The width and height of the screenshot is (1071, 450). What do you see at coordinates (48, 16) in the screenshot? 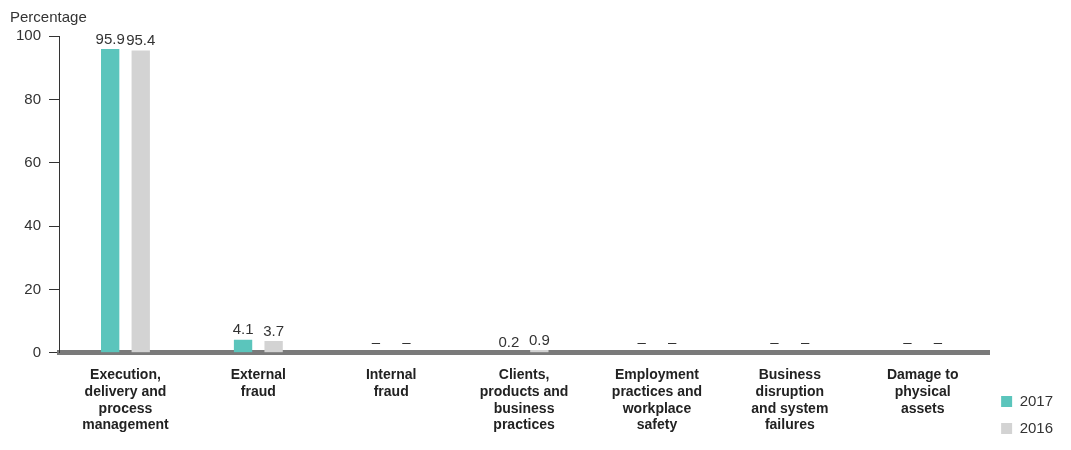
I see `y-axis-title: Percentage` at bounding box center [48, 16].